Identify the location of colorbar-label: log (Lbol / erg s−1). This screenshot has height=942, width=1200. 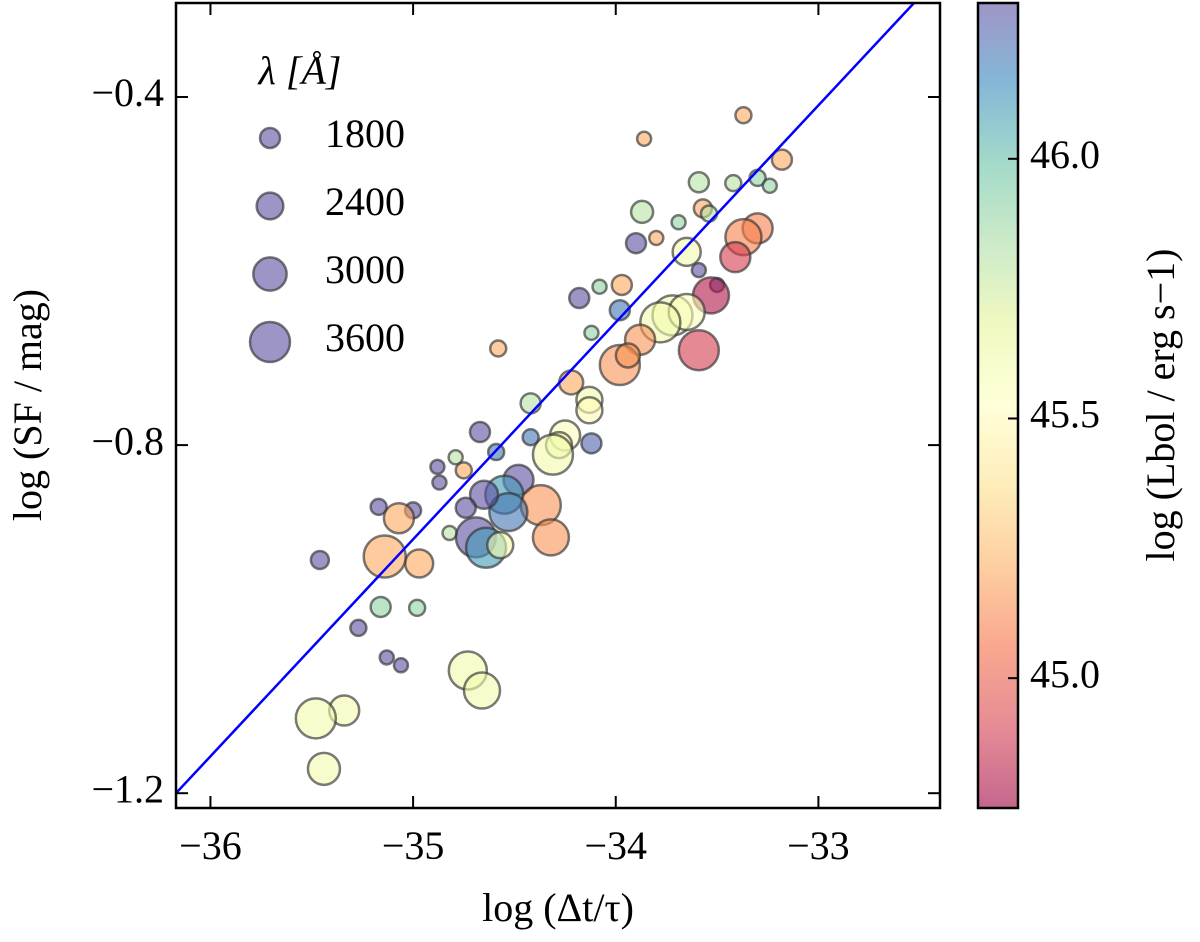
(1160, 405).